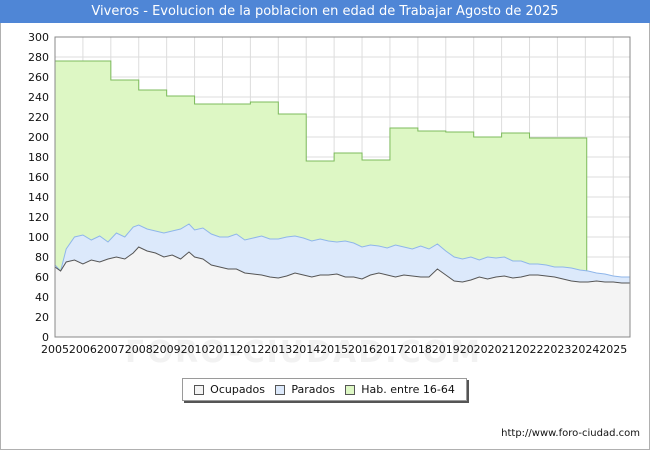 This screenshot has width=650, height=450. What do you see at coordinates (570, 433) in the screenshot?
I see `source-url: http://www.foro-ciudad.com` at bounding box center [570, 433].